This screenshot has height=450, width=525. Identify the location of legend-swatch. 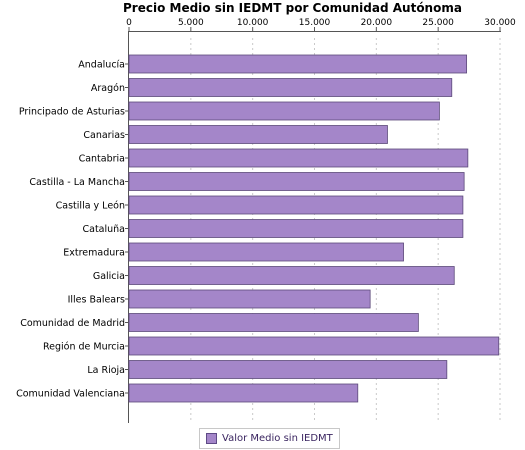
(211, 438).